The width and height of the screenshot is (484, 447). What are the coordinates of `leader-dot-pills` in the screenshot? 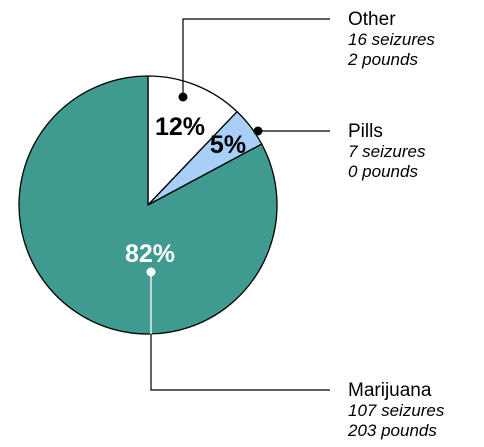 It's located at (258, 131).